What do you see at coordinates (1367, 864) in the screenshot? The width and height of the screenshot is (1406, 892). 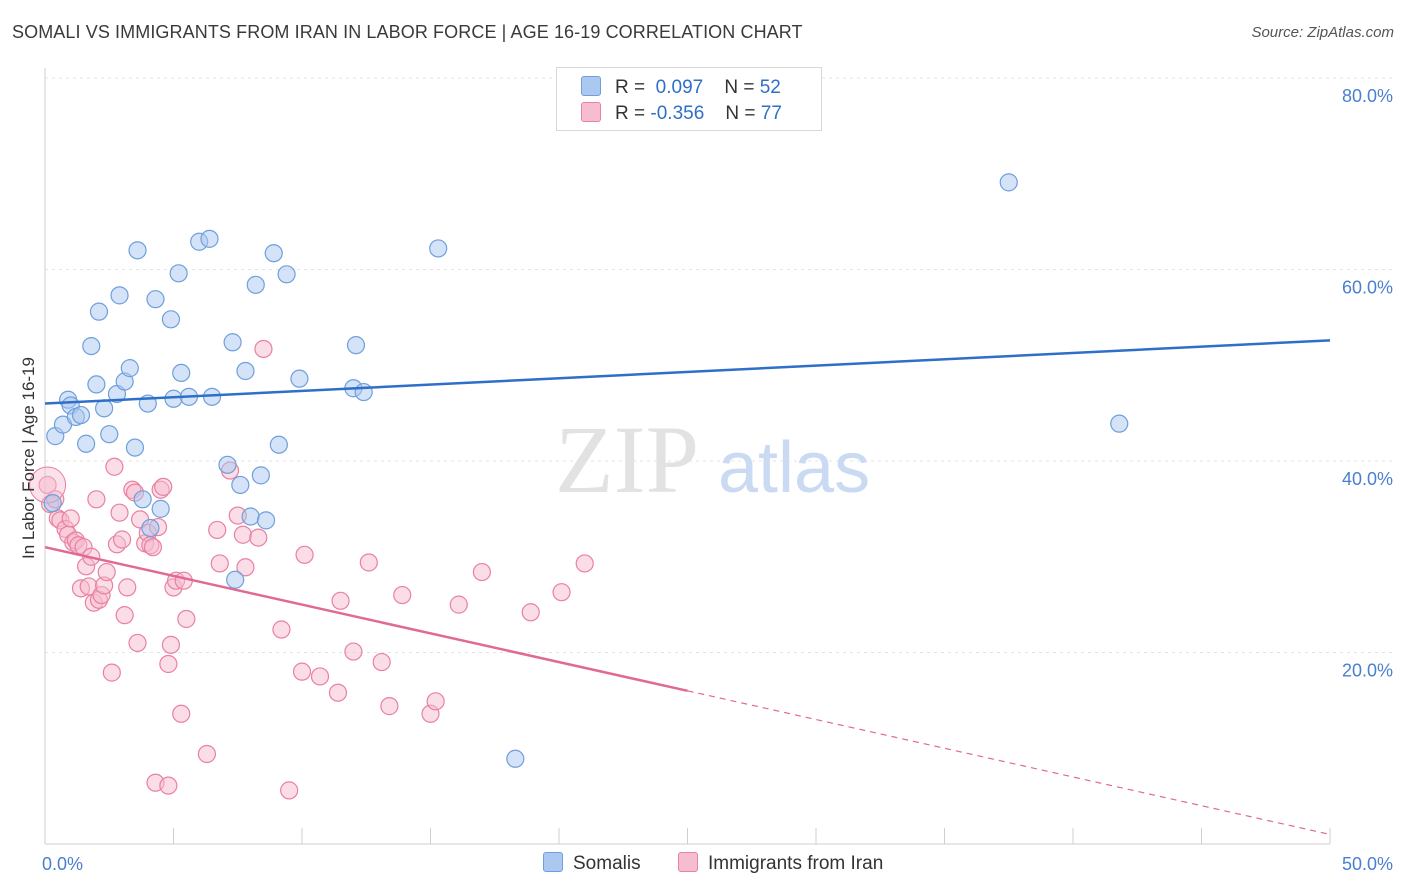 I see `x-tick-label-max: 50.0%` at bounding box center [1367, 864].